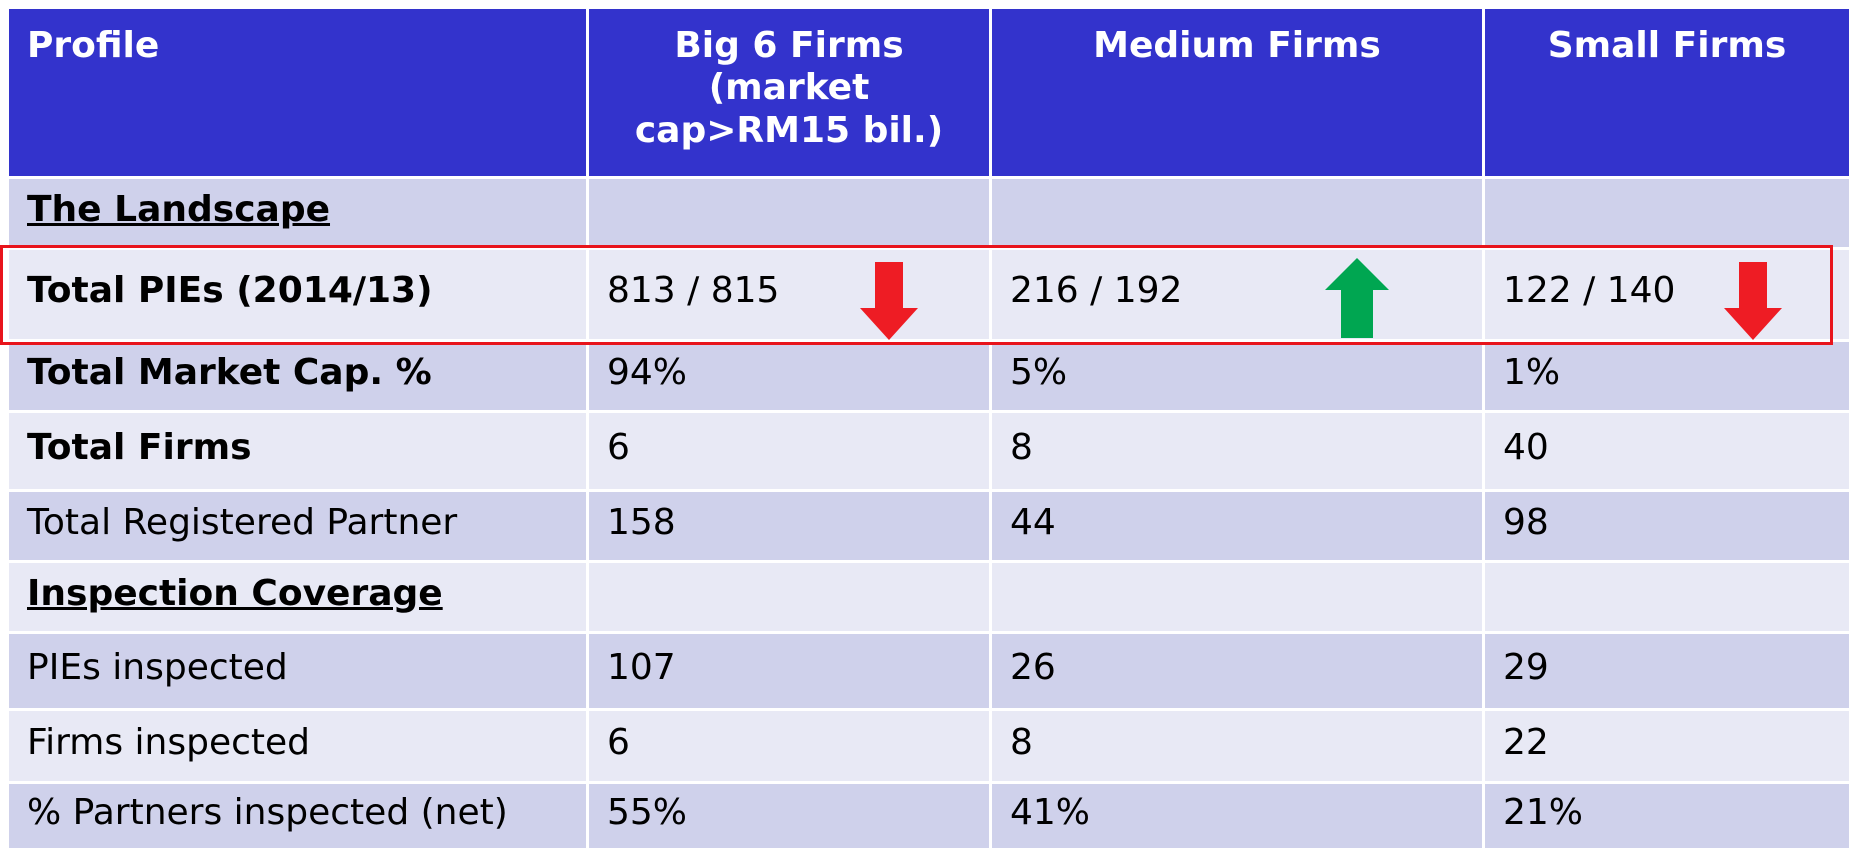  Describe the element at coordinates (1237, 526) in the screenshot. I see `data-cell: 44` at that location.